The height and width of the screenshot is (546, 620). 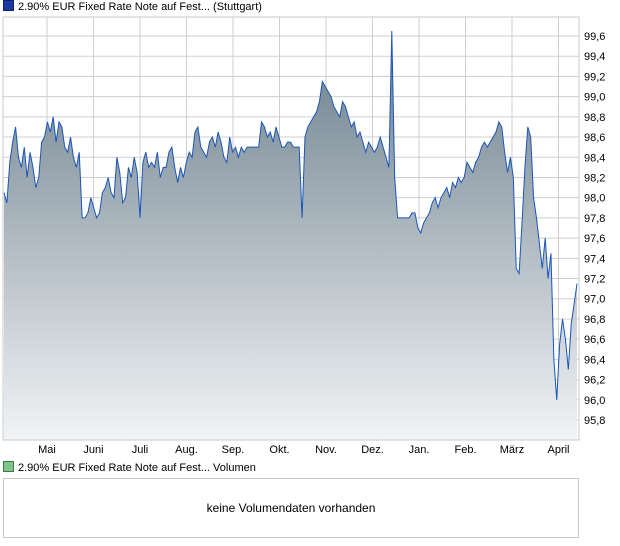 I want to click on y-tick-label: 98,2, so click(x=594, y=178).